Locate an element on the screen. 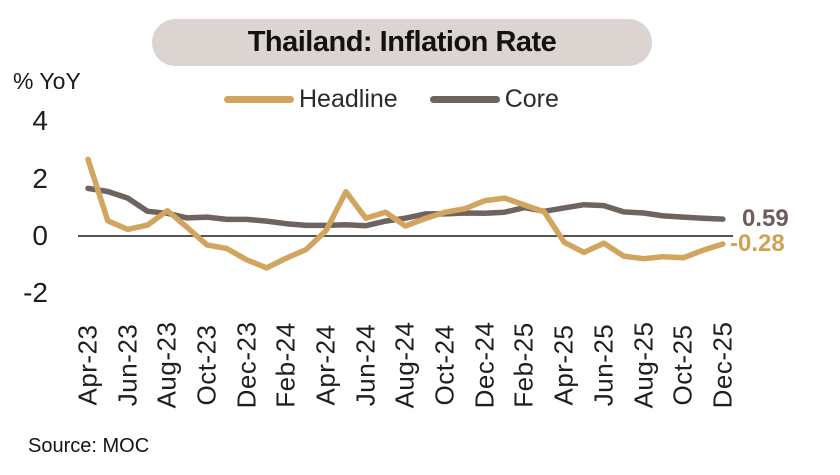 This screenshot has width=840, height=475. x-tick-label: Oct-25 is located at coordinates (682, 365).